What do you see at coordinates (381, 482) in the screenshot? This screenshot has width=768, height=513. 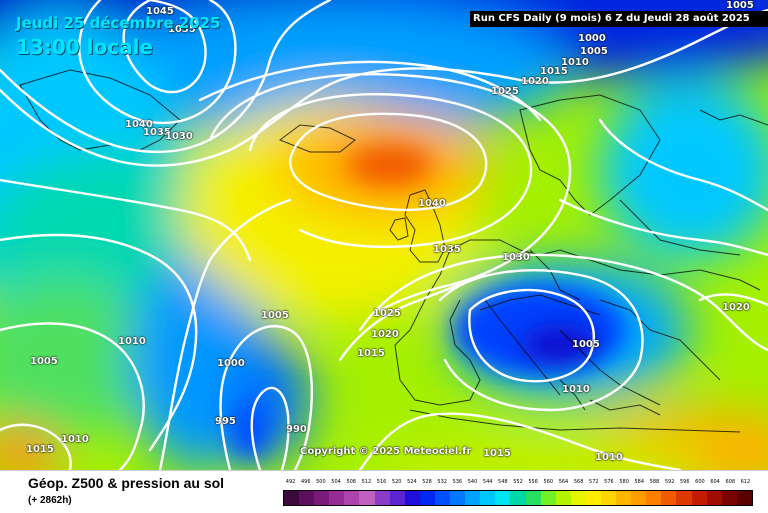 I see `legend-label: 516` at bounding box center [381, 482].